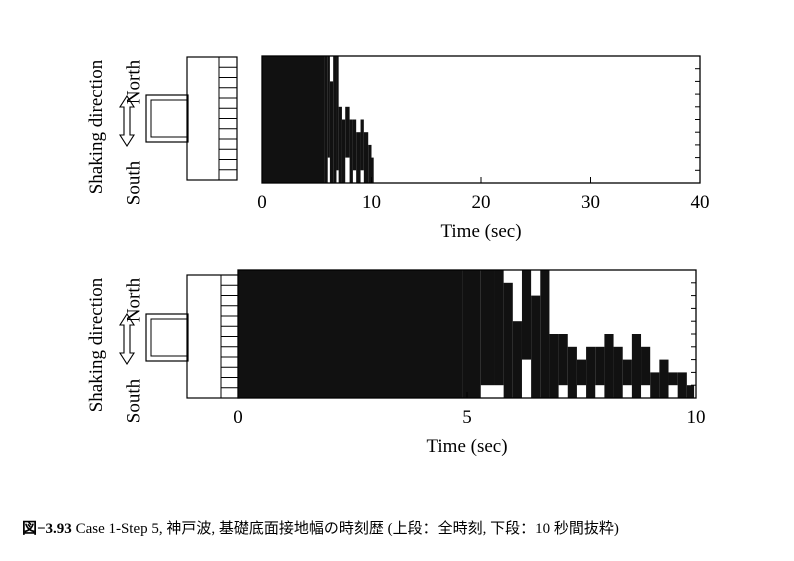  What do you see at coordinates (47, 529) in the screenshot?
I see `figure-number: 図−3.93` at bounding box center [47, 529].